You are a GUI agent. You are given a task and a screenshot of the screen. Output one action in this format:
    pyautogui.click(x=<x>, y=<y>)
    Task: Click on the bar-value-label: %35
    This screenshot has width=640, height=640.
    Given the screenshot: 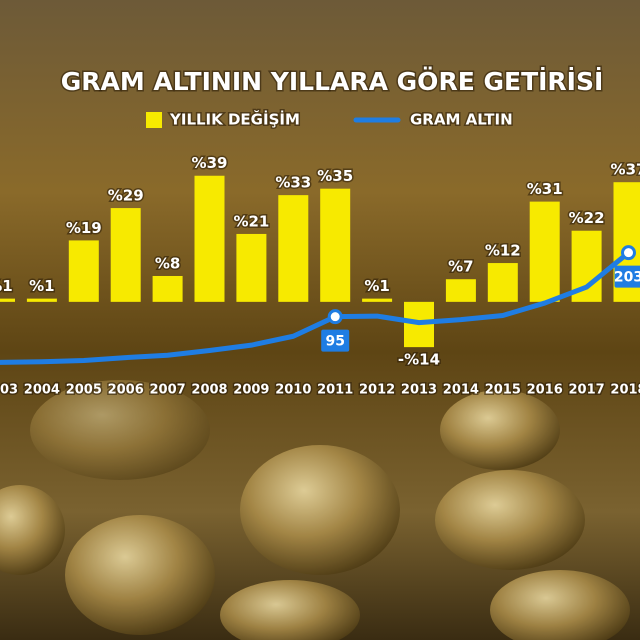 What is the action you would take?
    pyautogui.click(x=335, y=176)
    